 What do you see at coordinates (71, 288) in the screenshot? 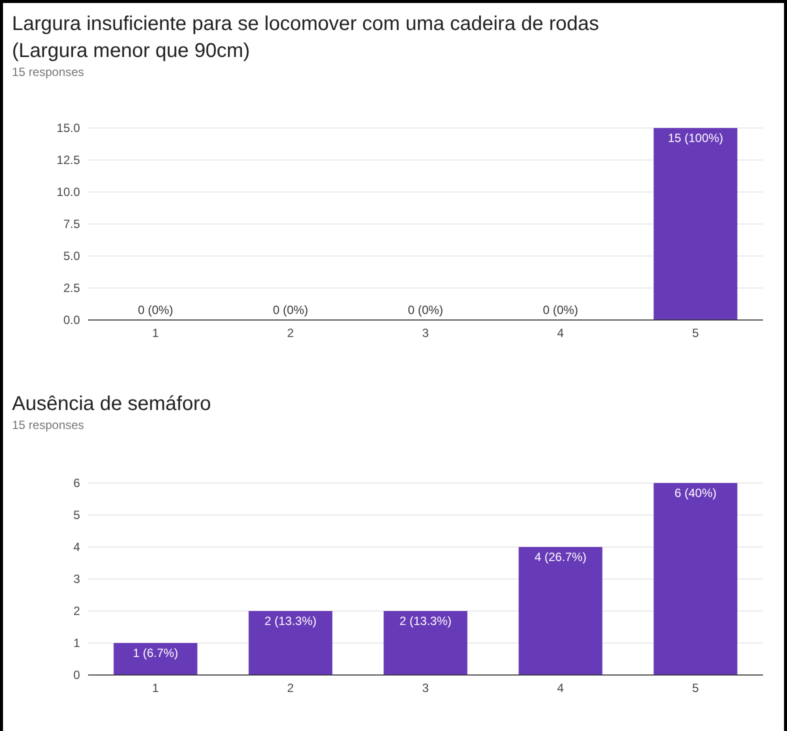
I see `y-tick-label: 2.5` at bounding box center [71, 288].